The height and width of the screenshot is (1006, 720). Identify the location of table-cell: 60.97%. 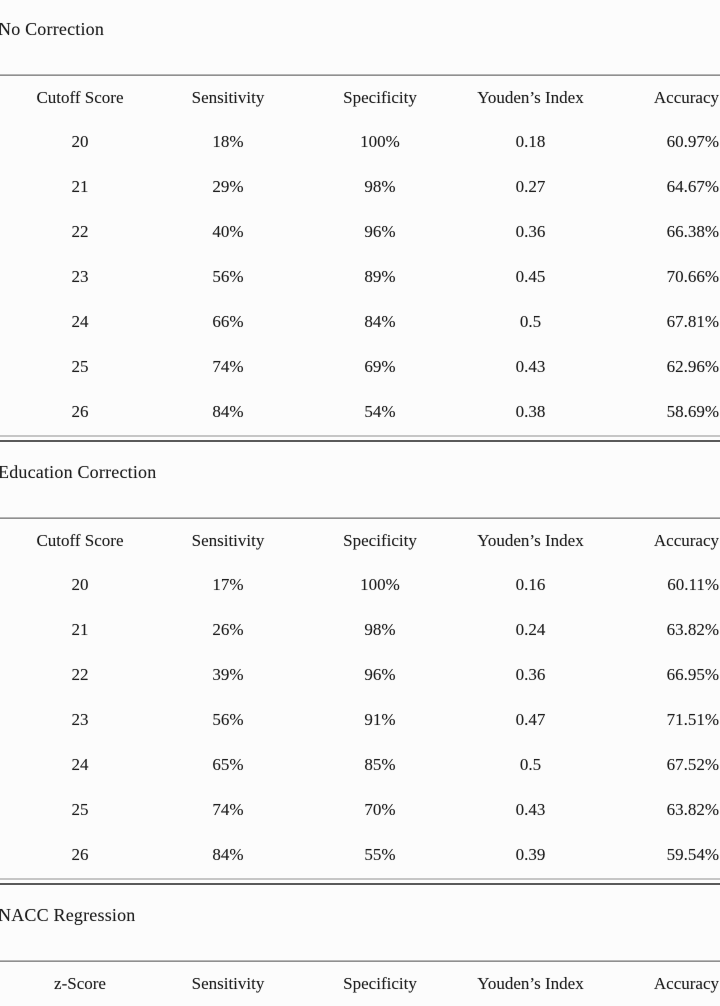
(692, 142).